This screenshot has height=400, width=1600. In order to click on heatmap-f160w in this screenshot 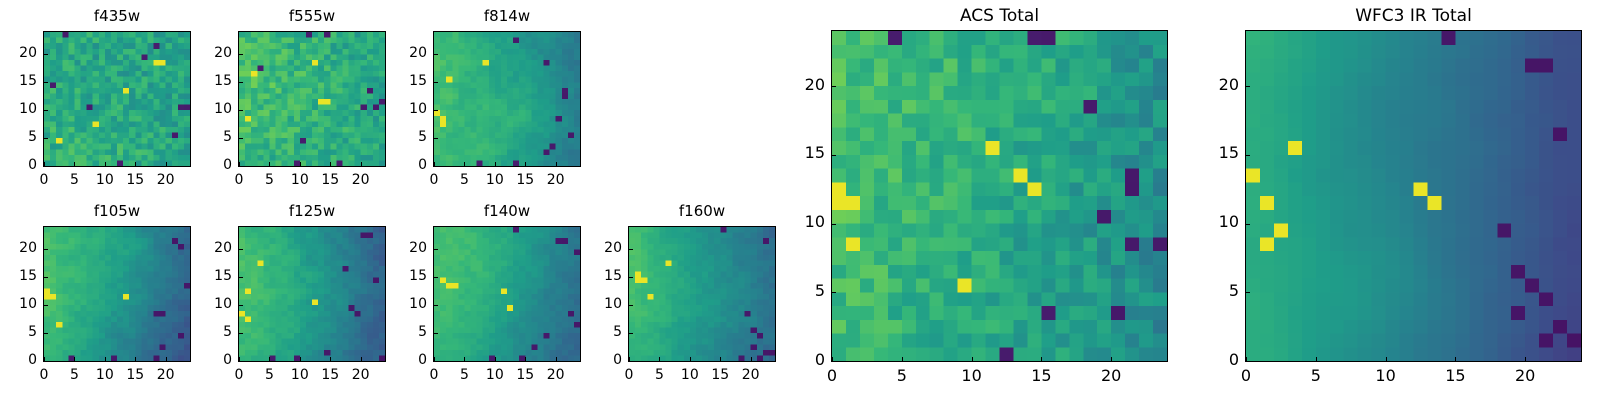, I will do `click(702, 294)`.